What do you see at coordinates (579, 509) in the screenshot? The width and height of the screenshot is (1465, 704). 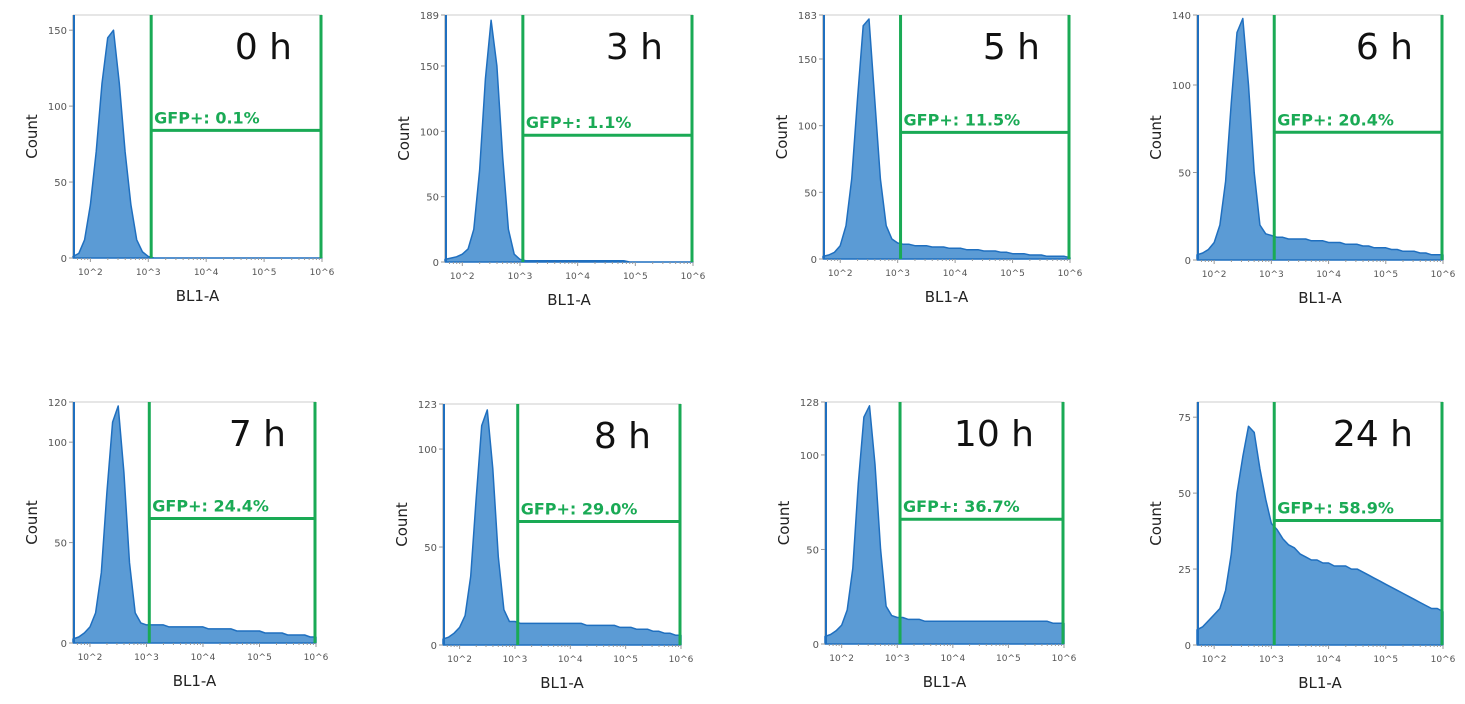 I see `gate-label: GFP+: 29.0%` at bounding box center [579, 509].